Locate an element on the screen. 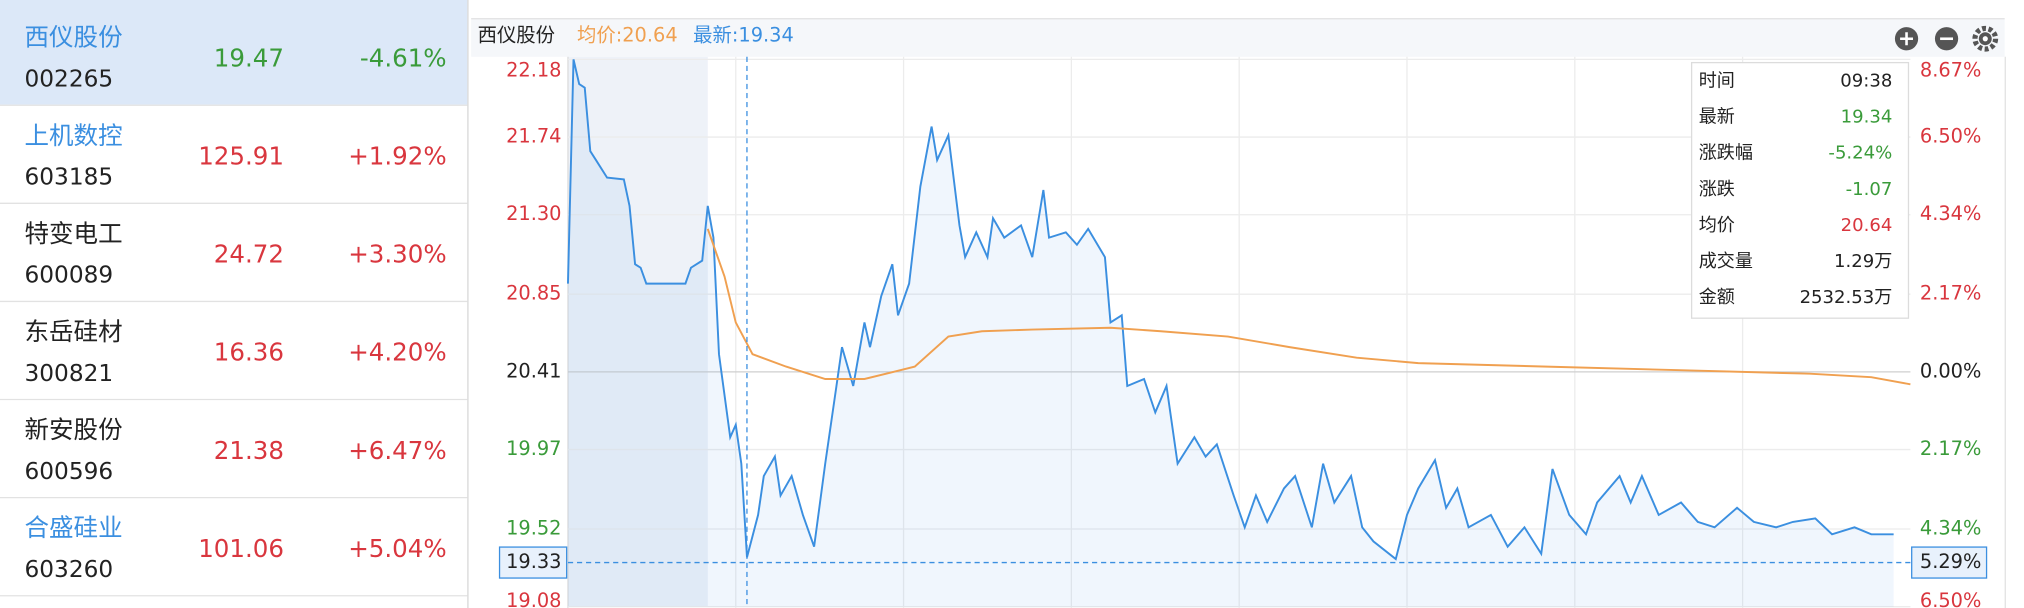 Image resolution: width=2024 pixels, height=608 pixels. stock-price: 19.47 is located at coordinates (249, 57).